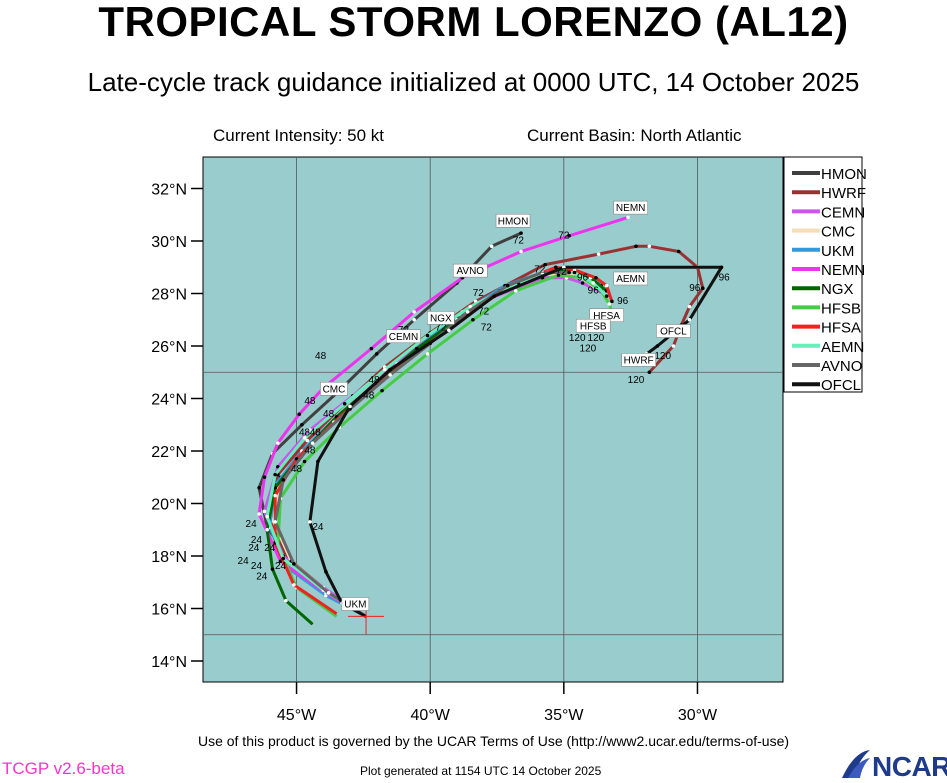  I want to click on model-end-label-text: UKM, so click(355, 605).